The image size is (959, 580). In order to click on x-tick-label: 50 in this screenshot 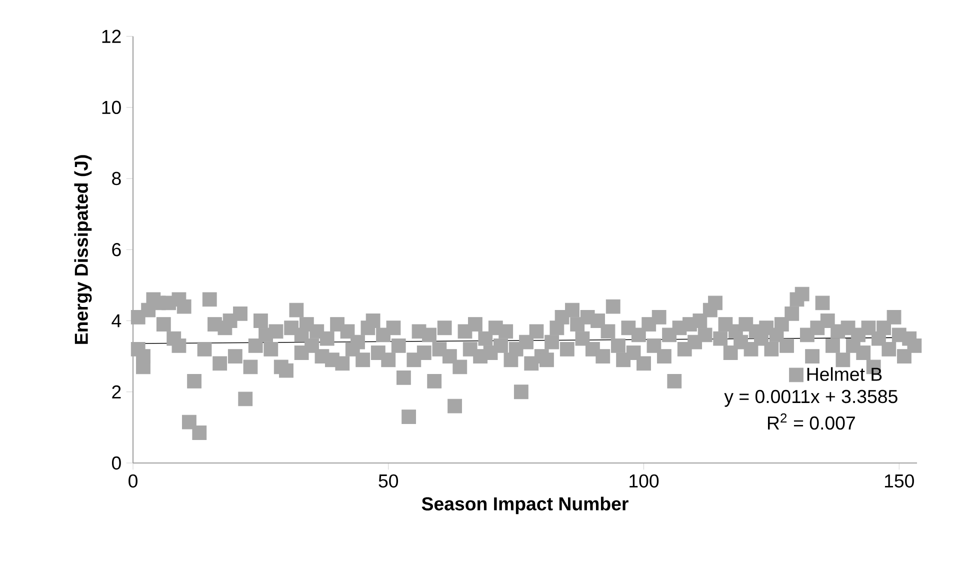, I will do `click(388, 481)`.